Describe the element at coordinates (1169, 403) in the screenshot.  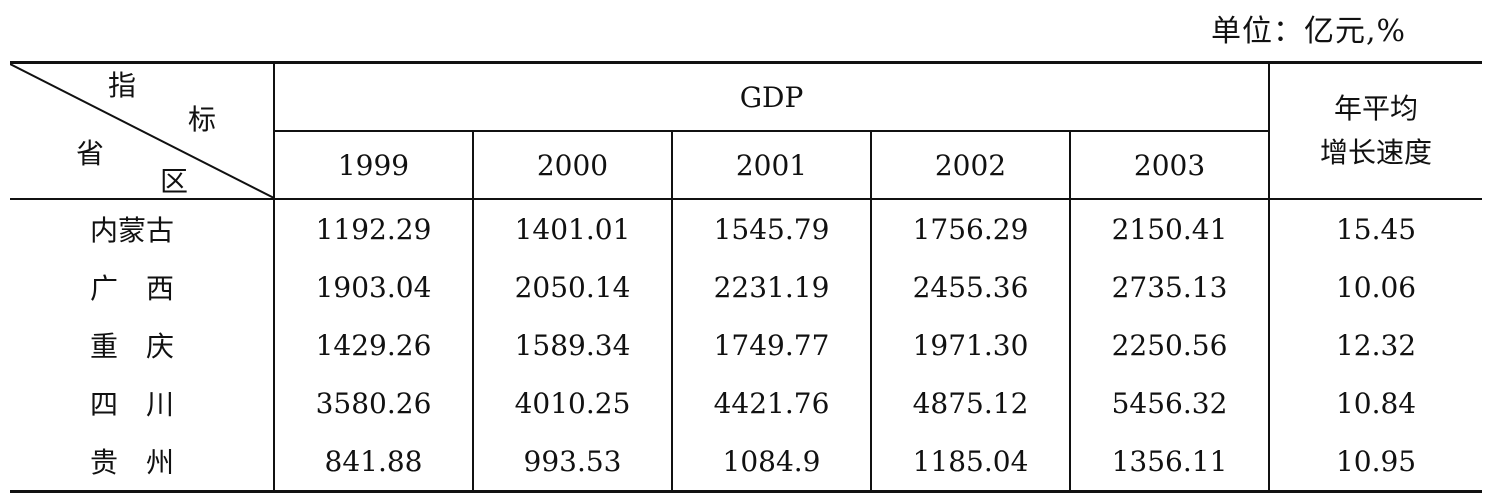
I see `value-cell: 5456.32` at that location.